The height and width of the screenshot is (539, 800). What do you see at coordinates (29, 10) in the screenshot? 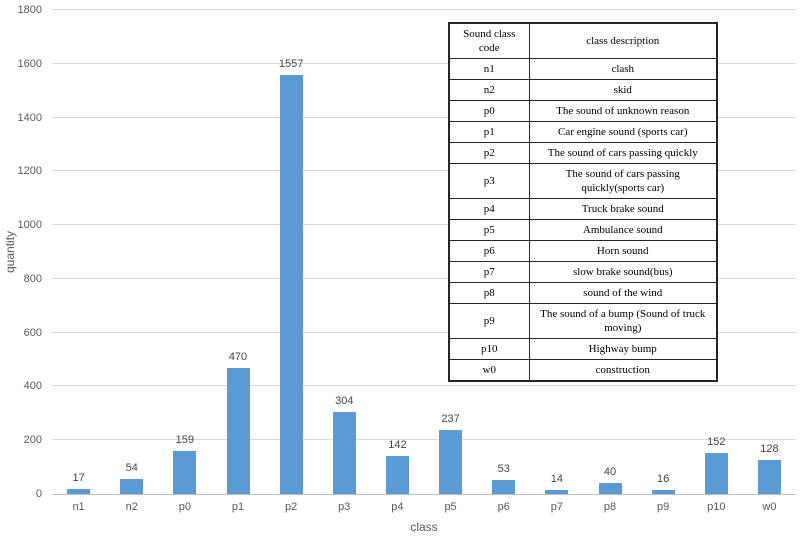
I see `y-tick-label: 1800` at bounding box center [29, 10].